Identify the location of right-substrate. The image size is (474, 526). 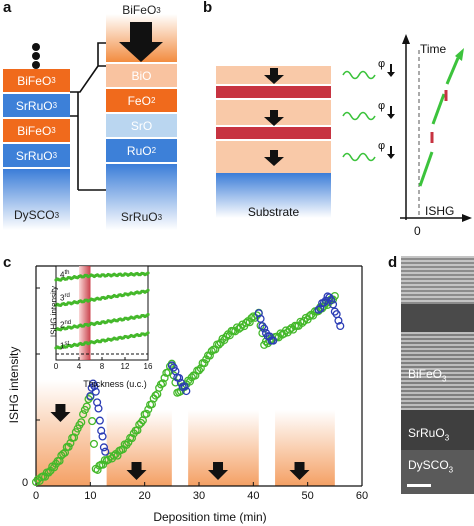
(141, 197).